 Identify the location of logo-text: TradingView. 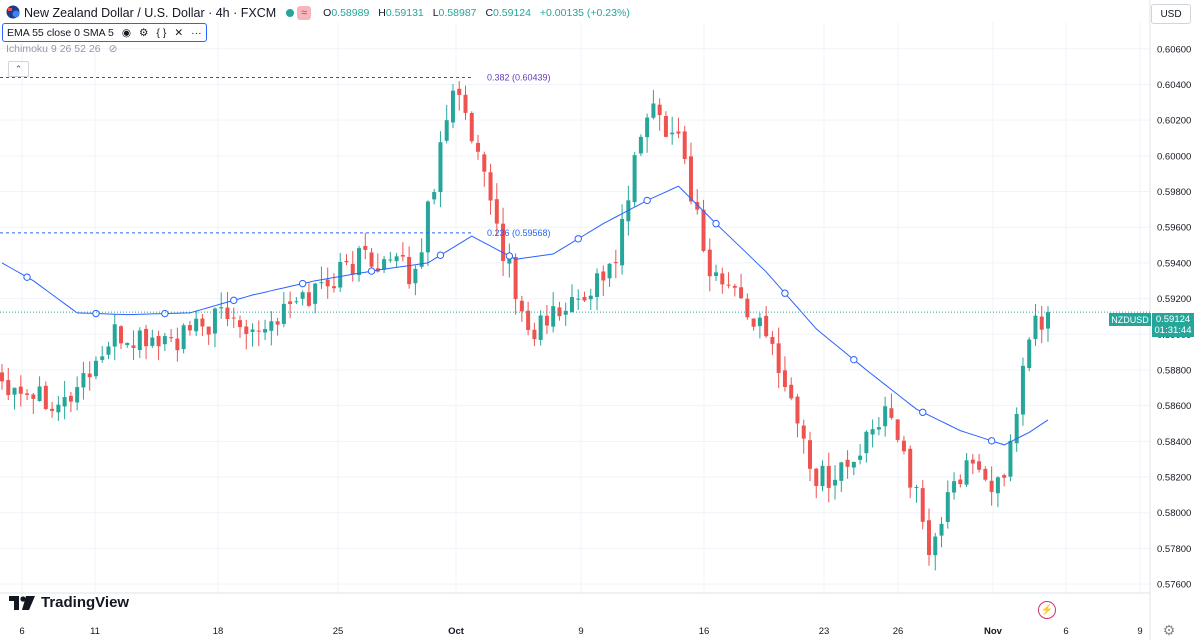
(85, 602).